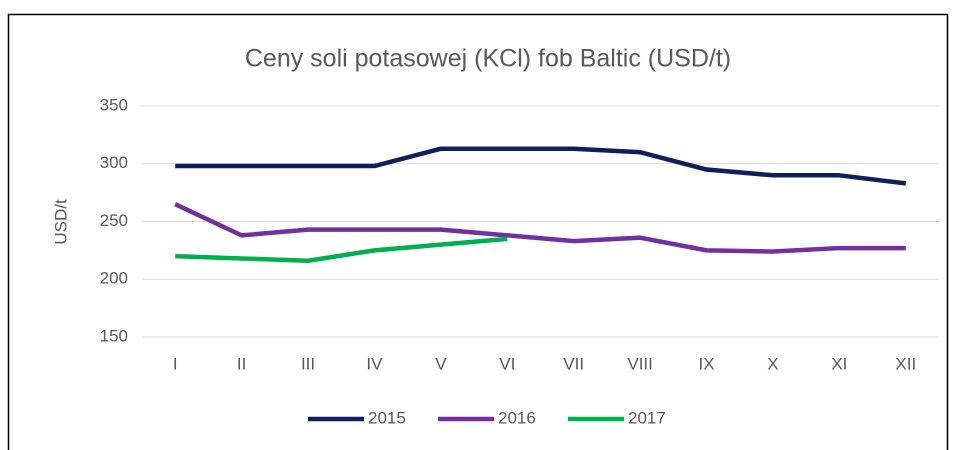 This screenshot has width=956, height=450. What do you see at coordinates (772, 363) in the screenshot?
I see `x-tick-label: X` at bounding box center [772, 363].